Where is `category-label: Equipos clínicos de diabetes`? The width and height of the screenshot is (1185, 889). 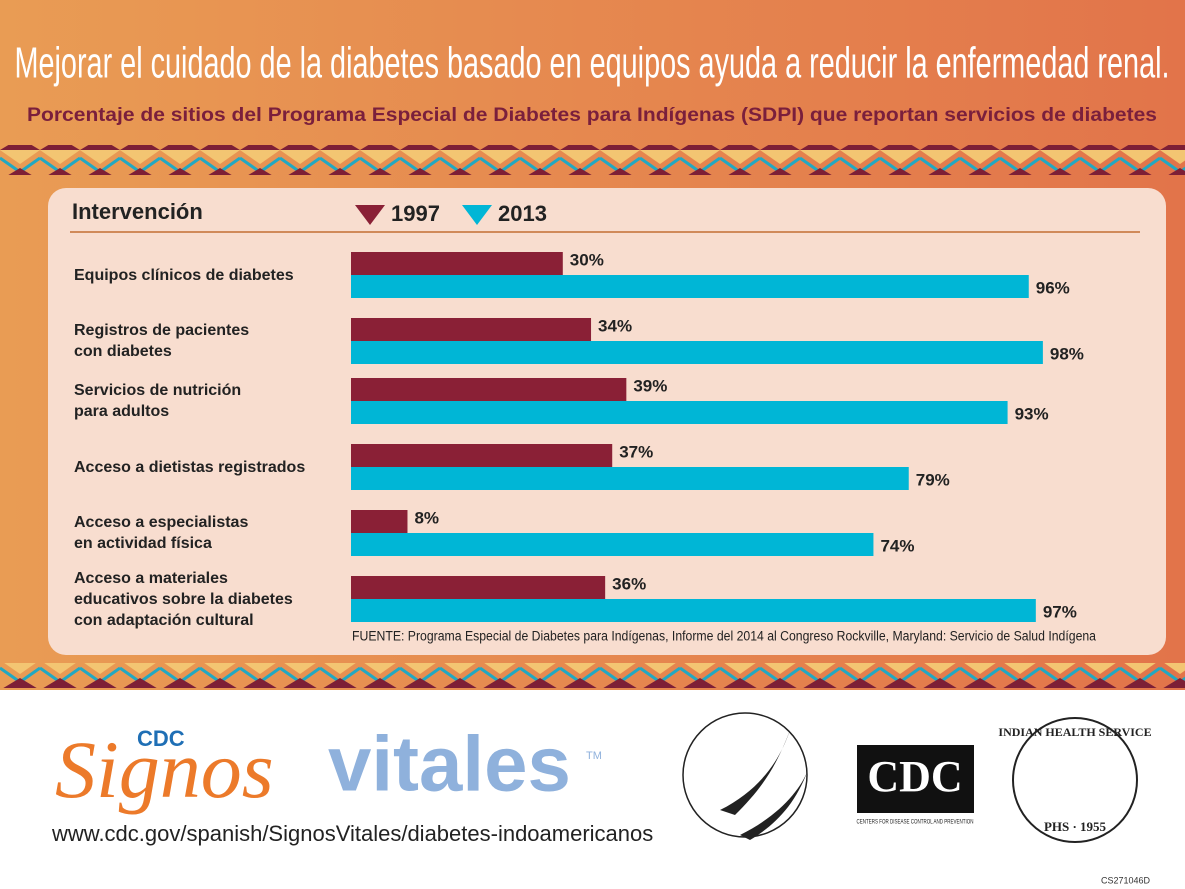
category-label: Equipos clínicos de diabetes is located at coordinates (184, 275).